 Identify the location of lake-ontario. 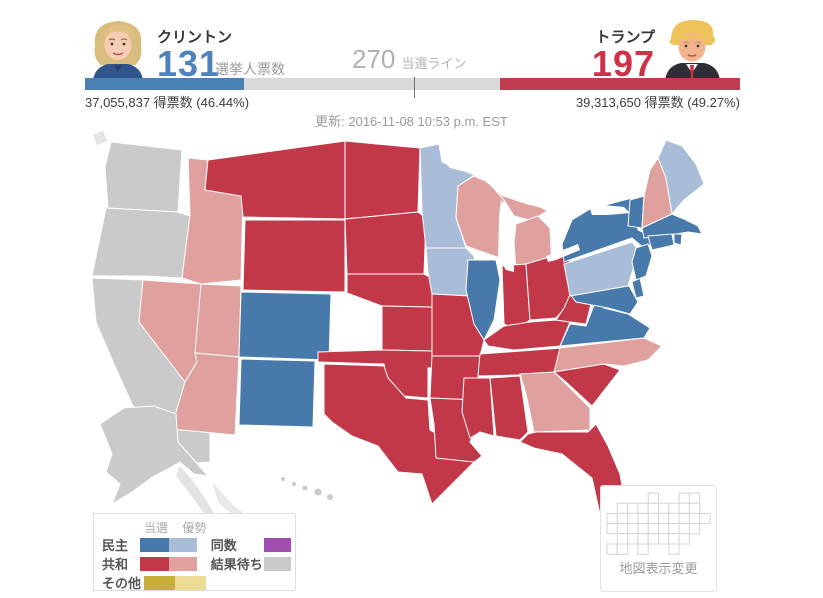
(610, 210).